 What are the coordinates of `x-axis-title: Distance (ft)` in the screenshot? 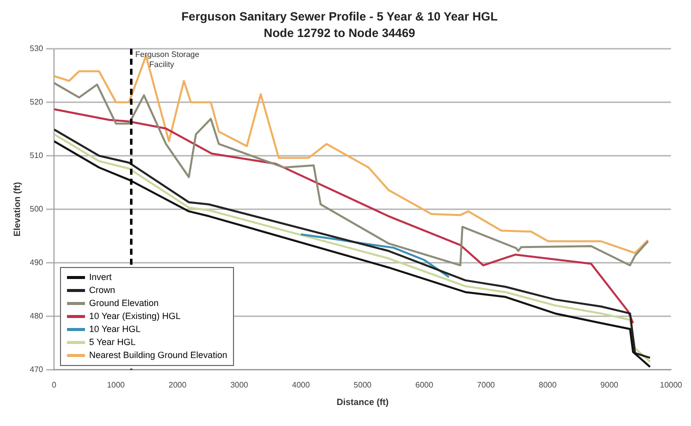 It's located at (362, 402).